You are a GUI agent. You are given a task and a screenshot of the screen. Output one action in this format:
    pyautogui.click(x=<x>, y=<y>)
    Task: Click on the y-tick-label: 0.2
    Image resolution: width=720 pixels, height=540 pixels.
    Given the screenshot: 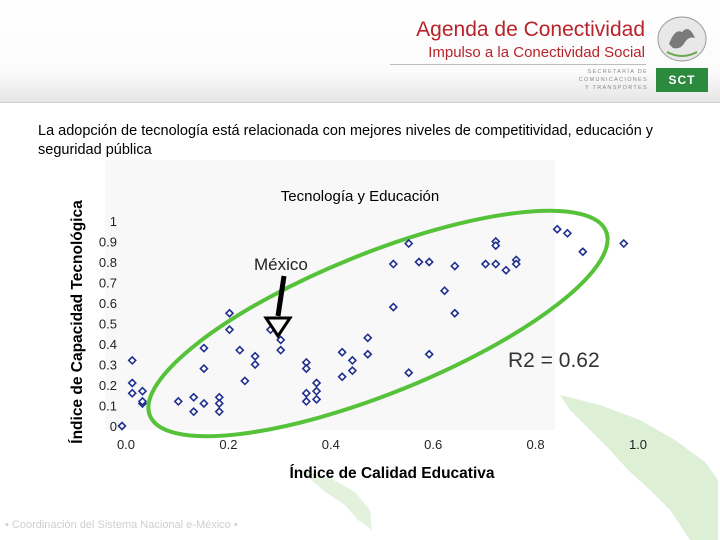 What is the action you would take?
    pyautogui.click(x=108, y=385)
    